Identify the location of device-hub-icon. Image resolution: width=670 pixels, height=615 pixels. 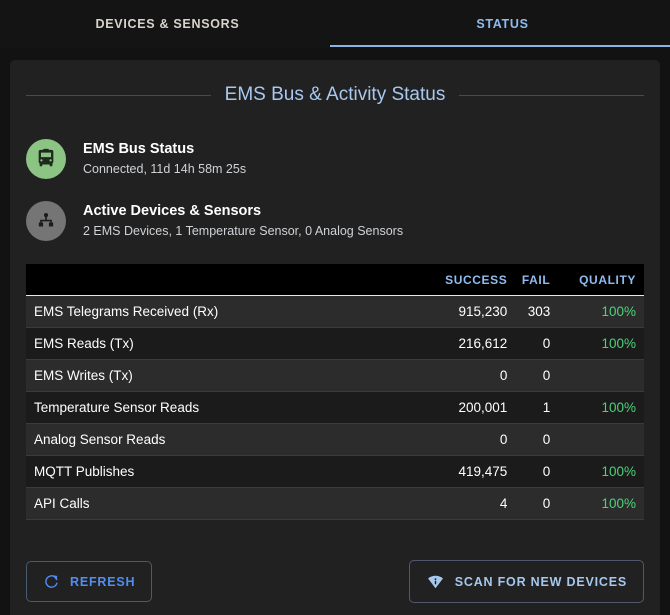
(46, 221).